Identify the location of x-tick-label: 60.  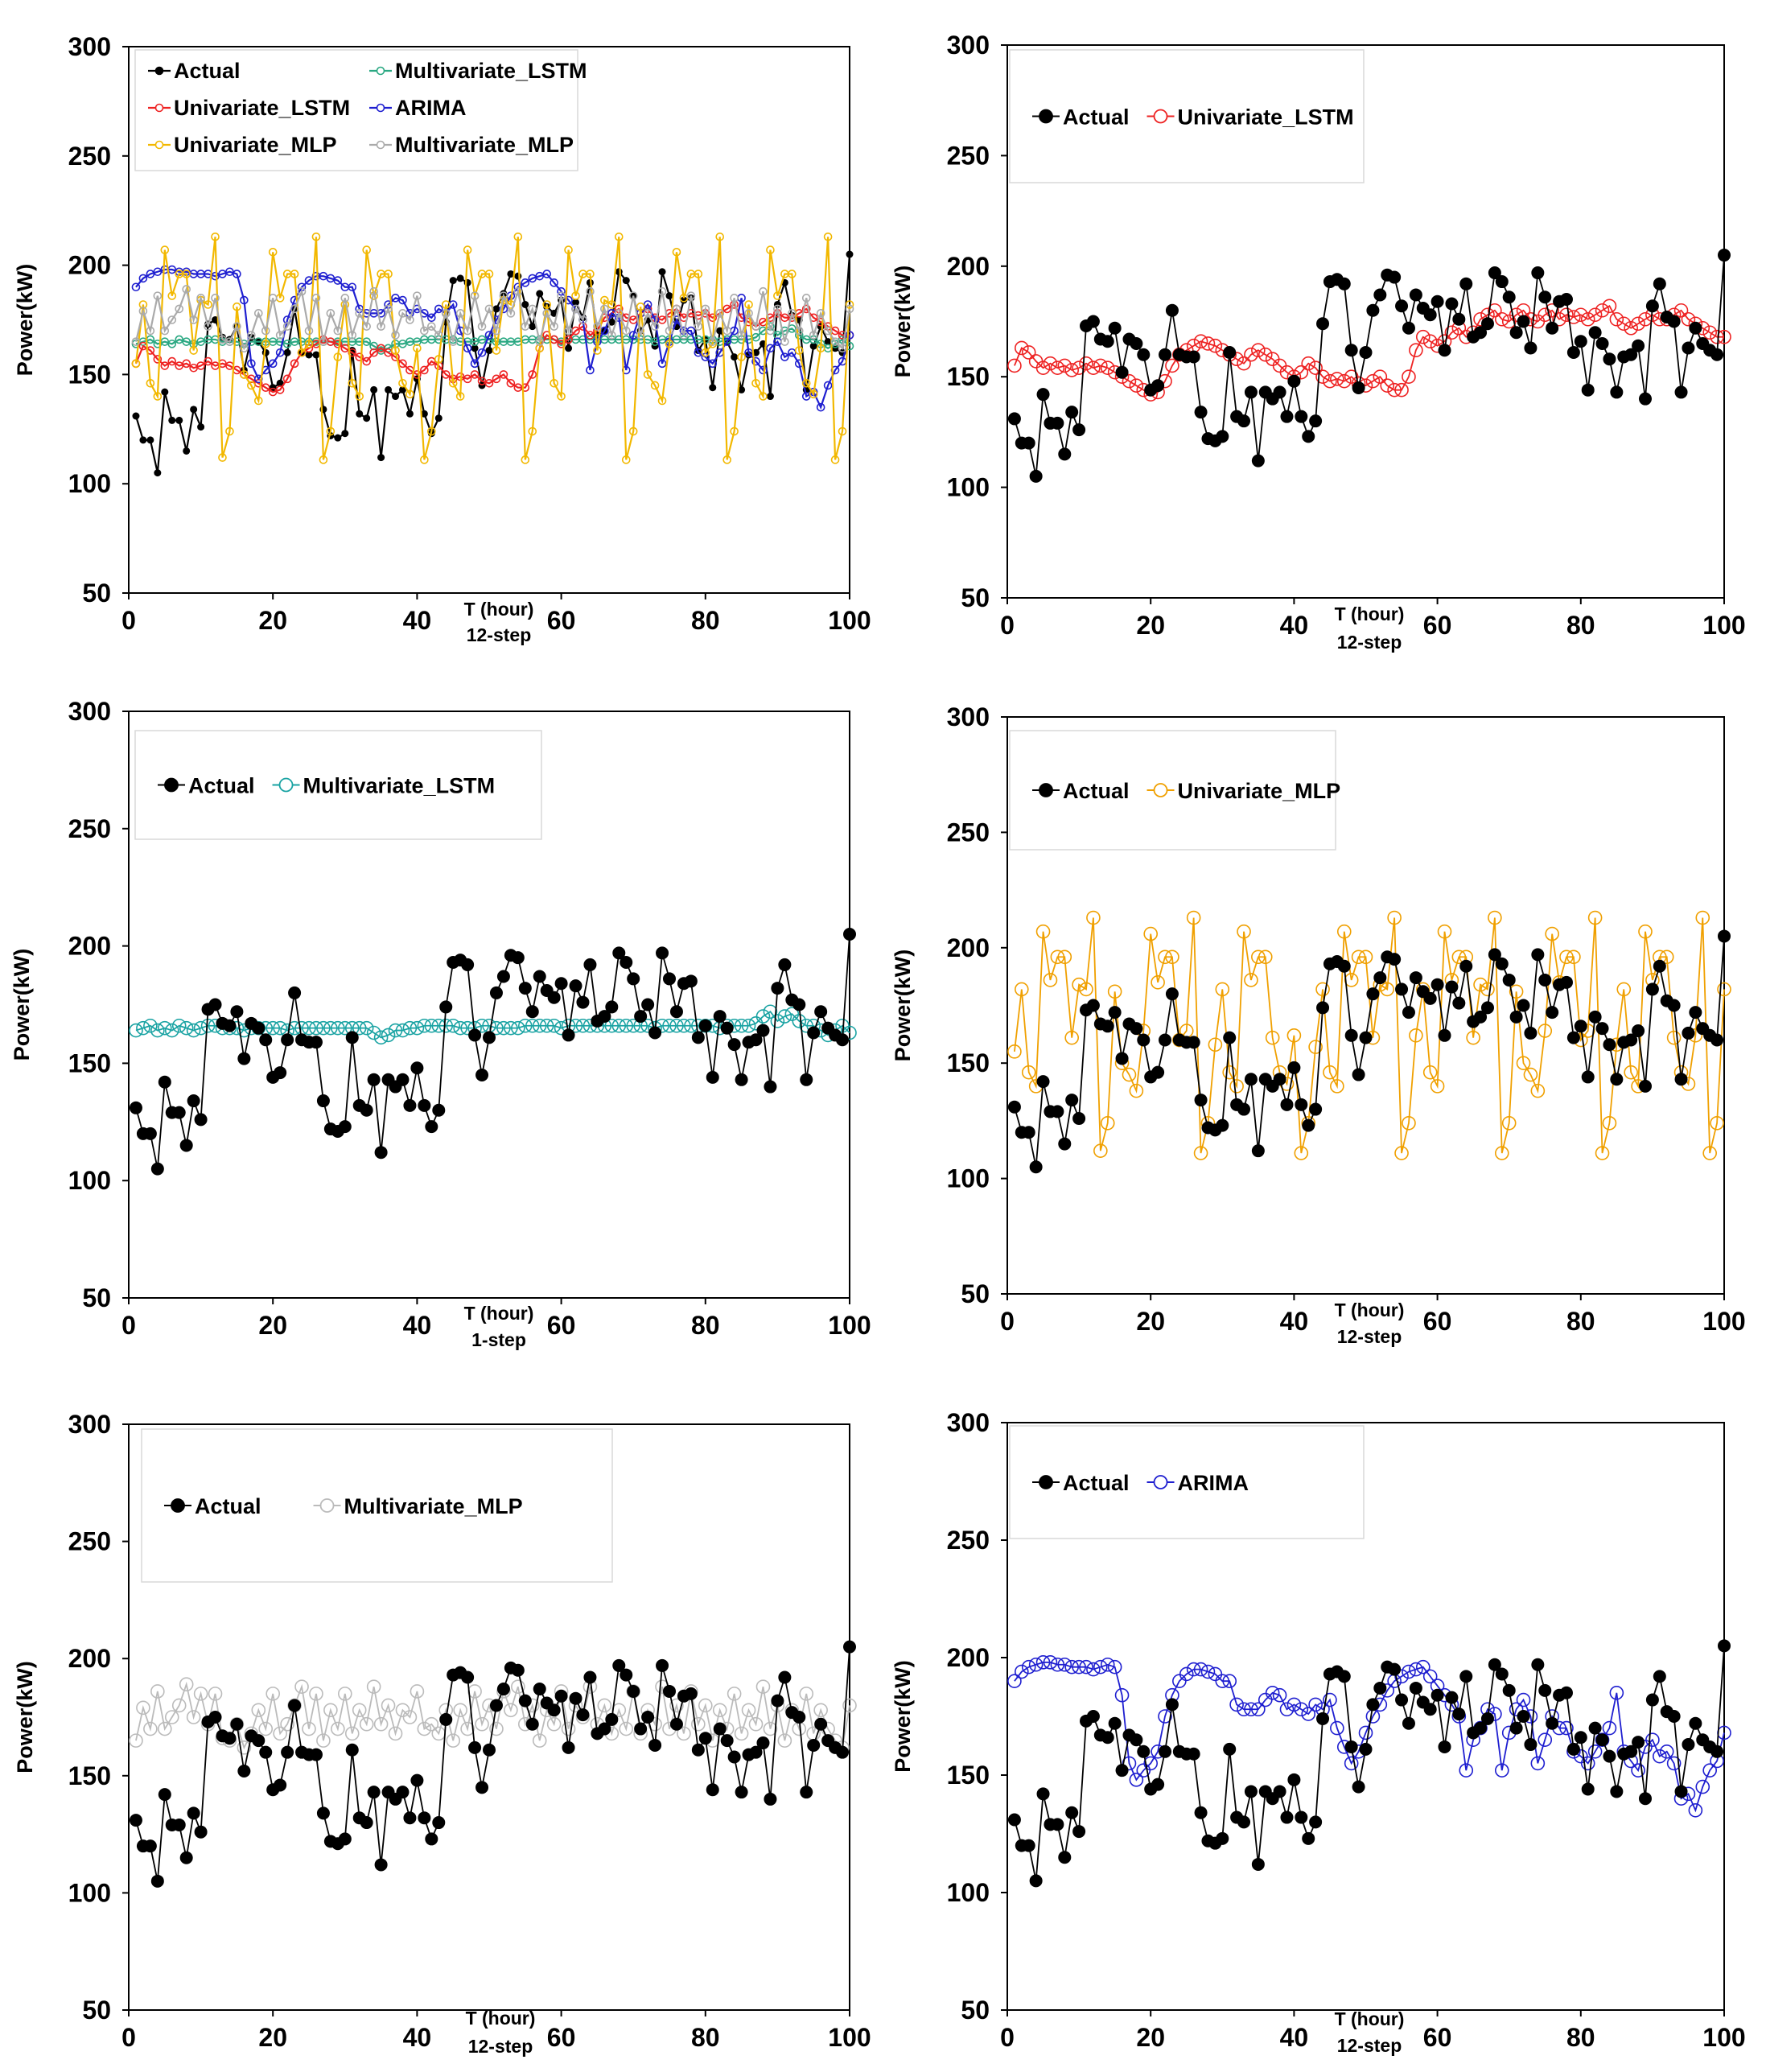
(1437, 2037).